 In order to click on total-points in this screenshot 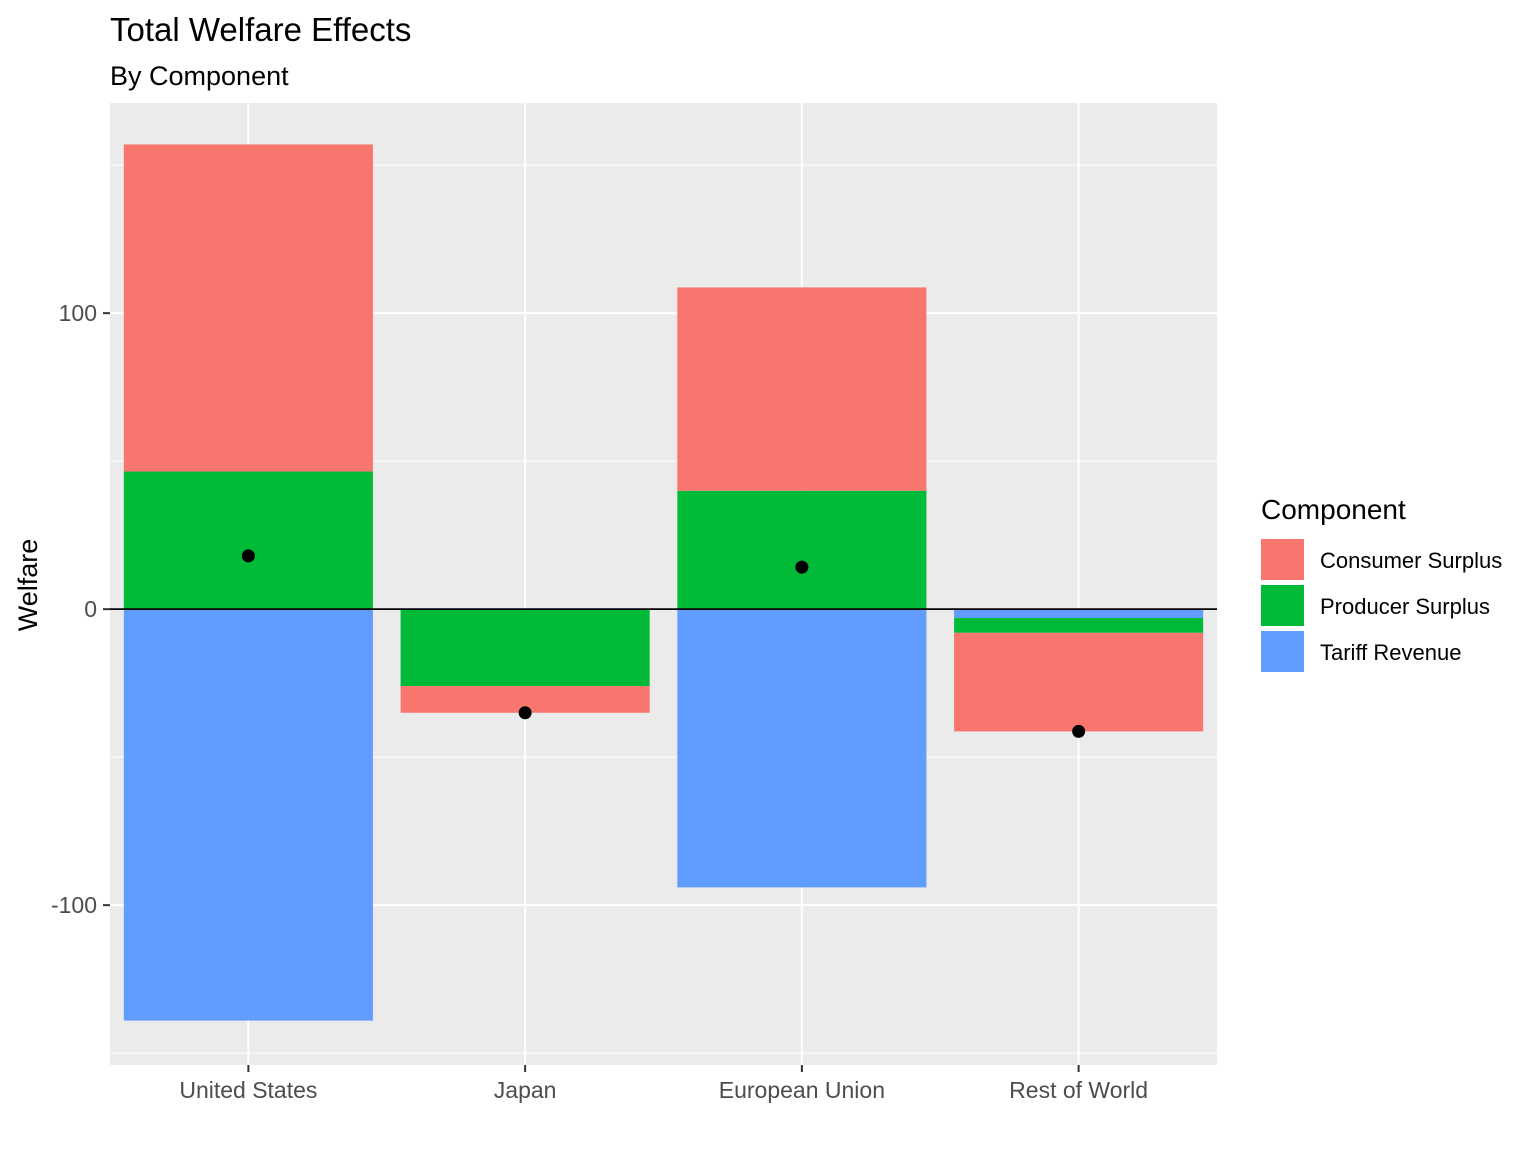, I will do `click(663, 643)`.